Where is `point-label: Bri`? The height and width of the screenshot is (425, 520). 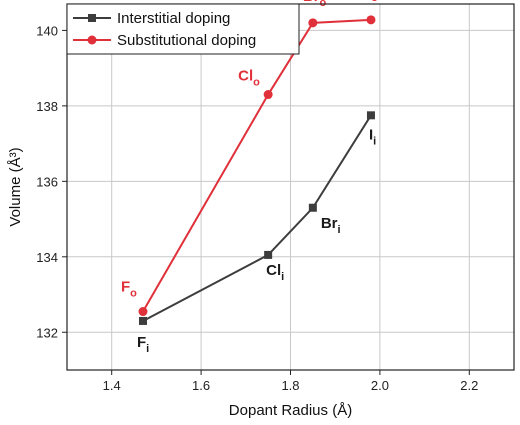
point-label: Bri is located at coordinates (331, 225).